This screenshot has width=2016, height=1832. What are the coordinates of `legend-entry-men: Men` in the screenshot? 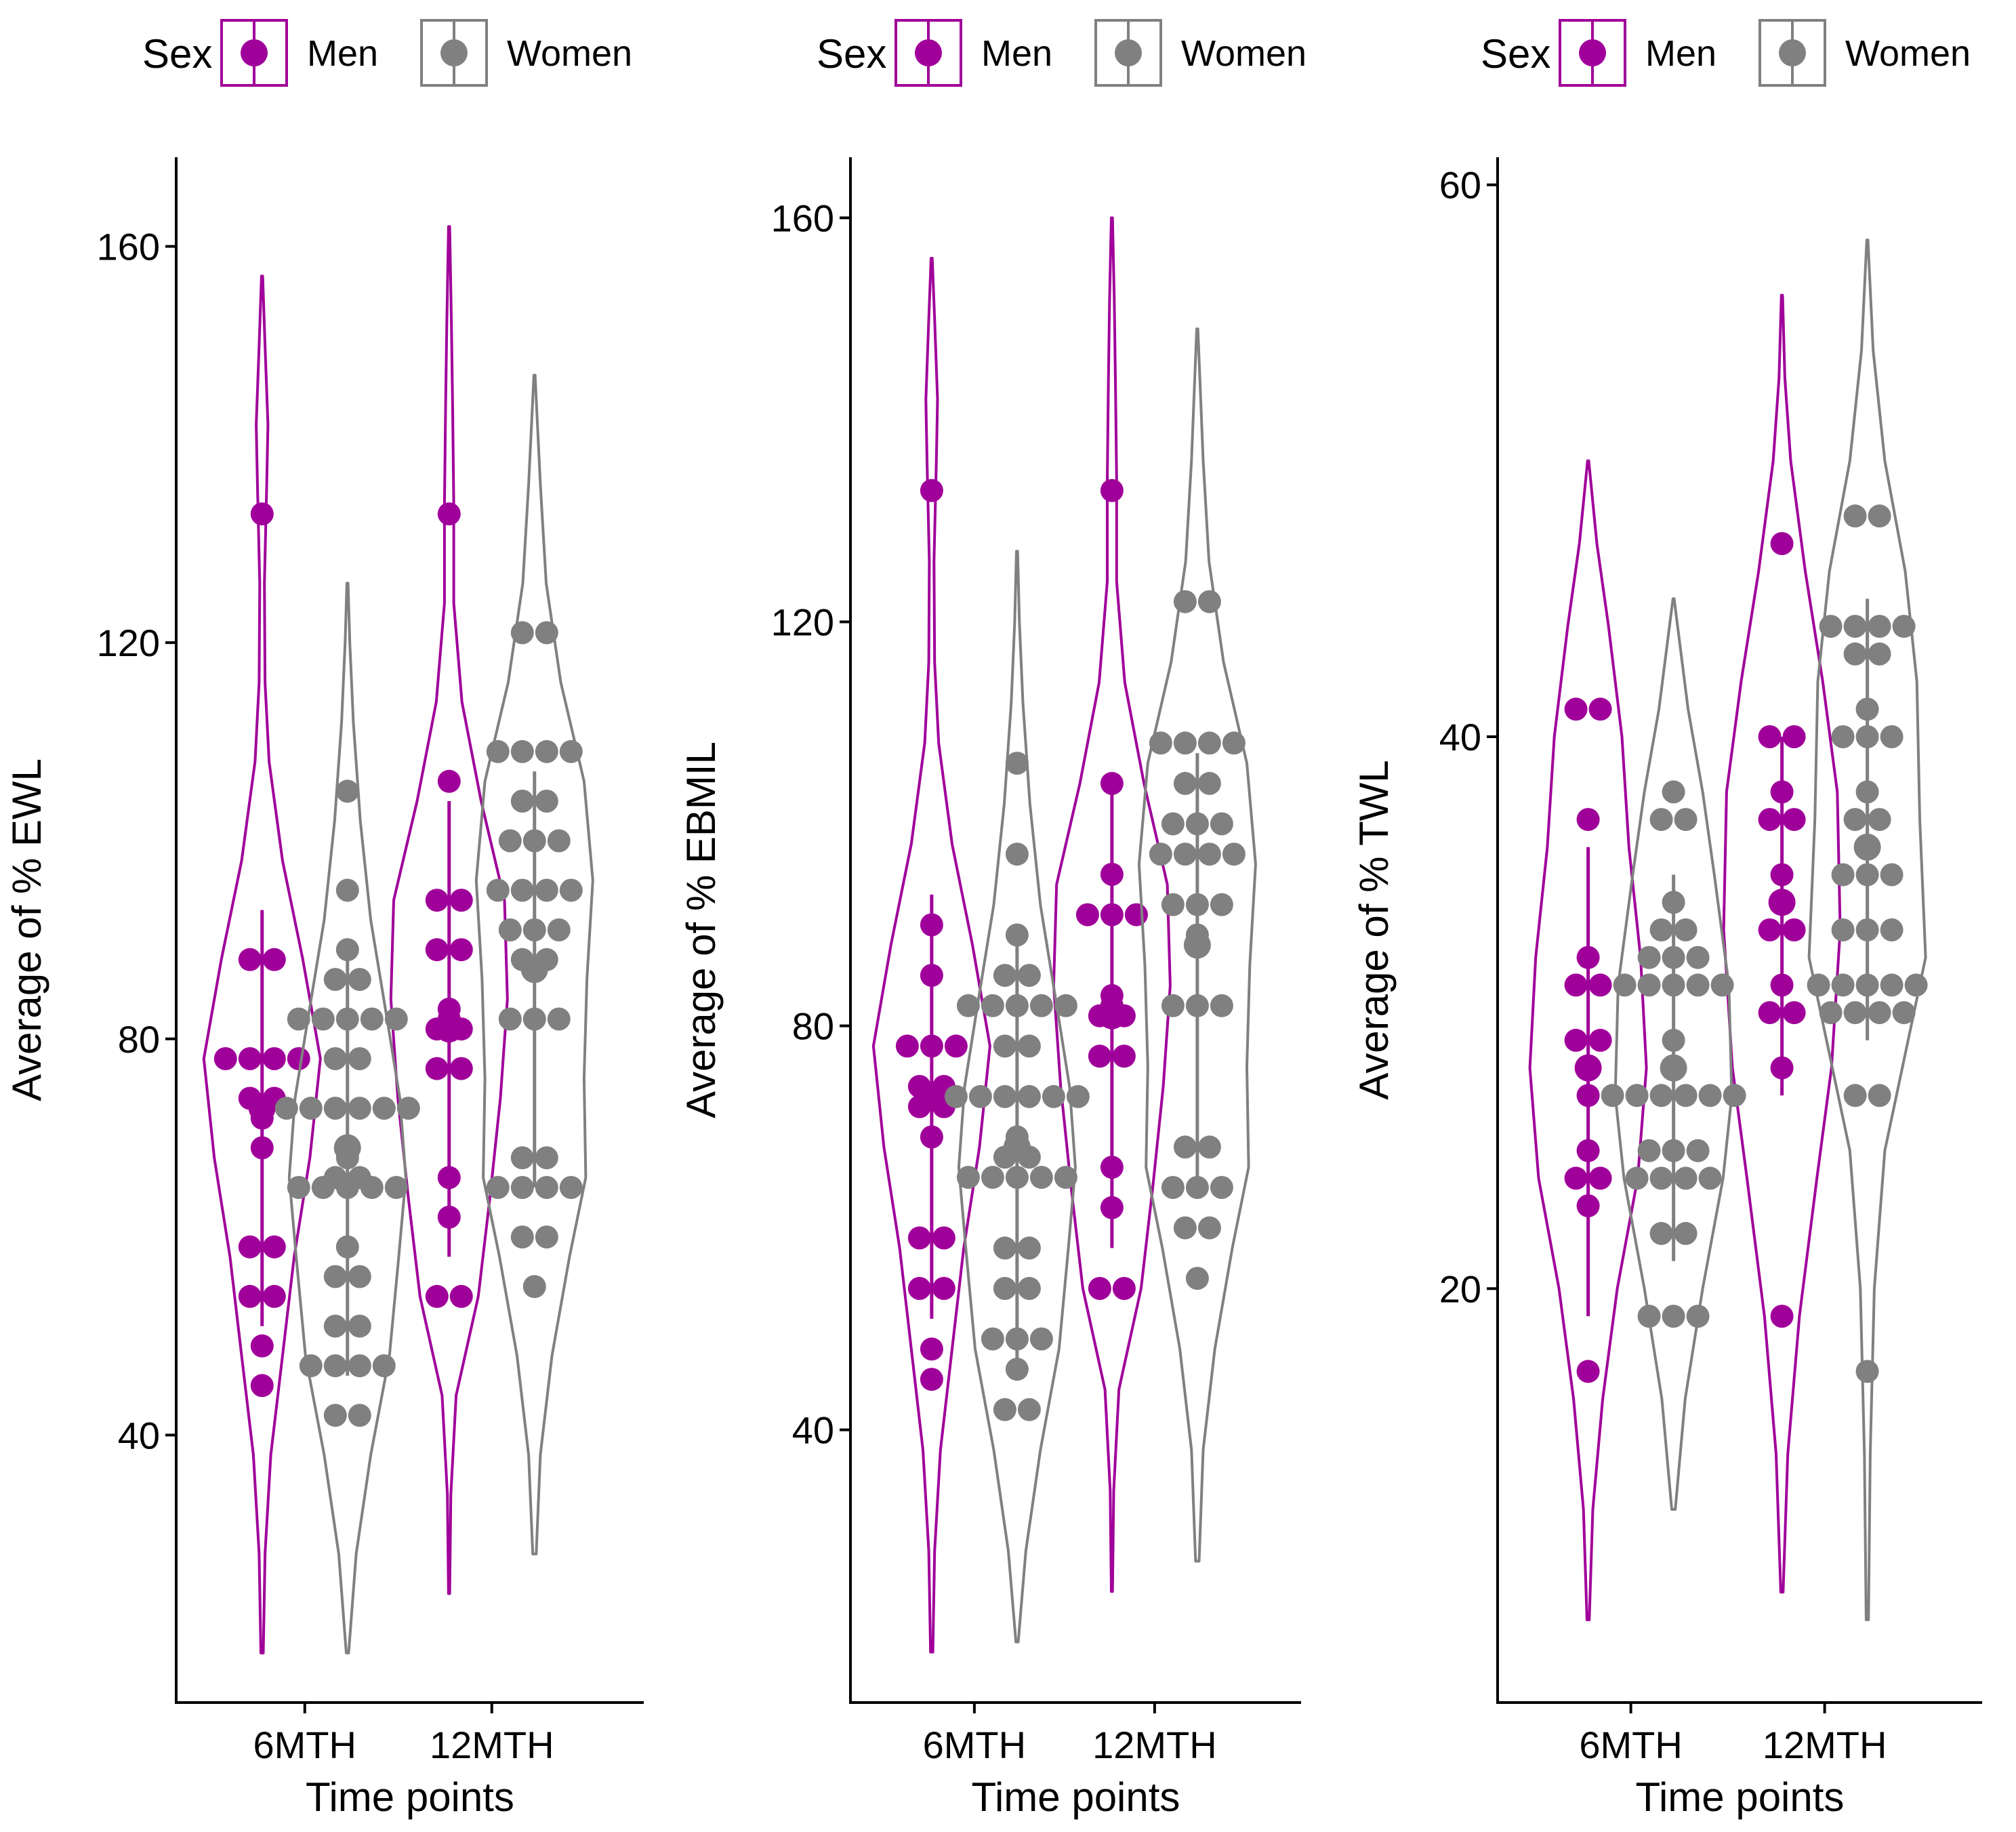 It's located at (973, 53).